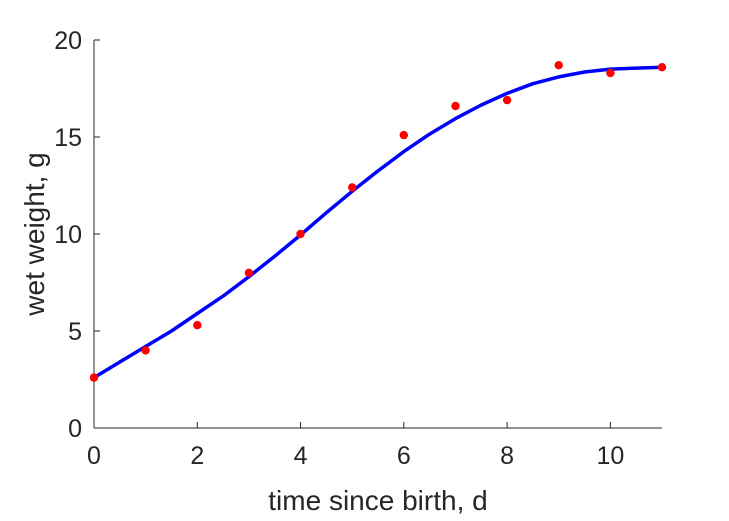  I want to click on y-tick-label: 5, so click(75, 332).